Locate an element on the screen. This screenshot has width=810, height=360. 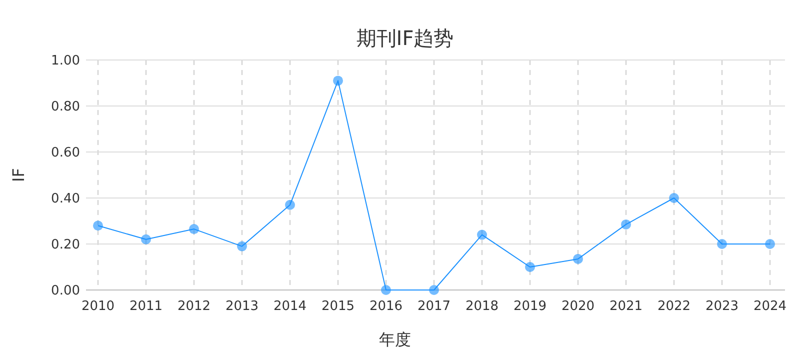
y-tick-label: 1.00 is located at coordinates (65, 61).